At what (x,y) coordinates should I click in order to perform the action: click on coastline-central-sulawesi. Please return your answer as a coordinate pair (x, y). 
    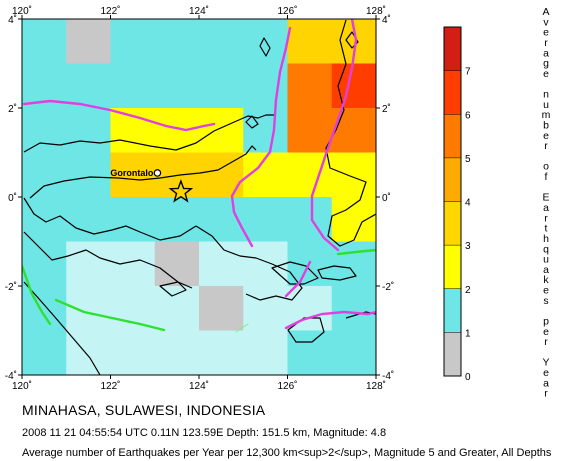
    Looking at the image, I should click on (108, 260).